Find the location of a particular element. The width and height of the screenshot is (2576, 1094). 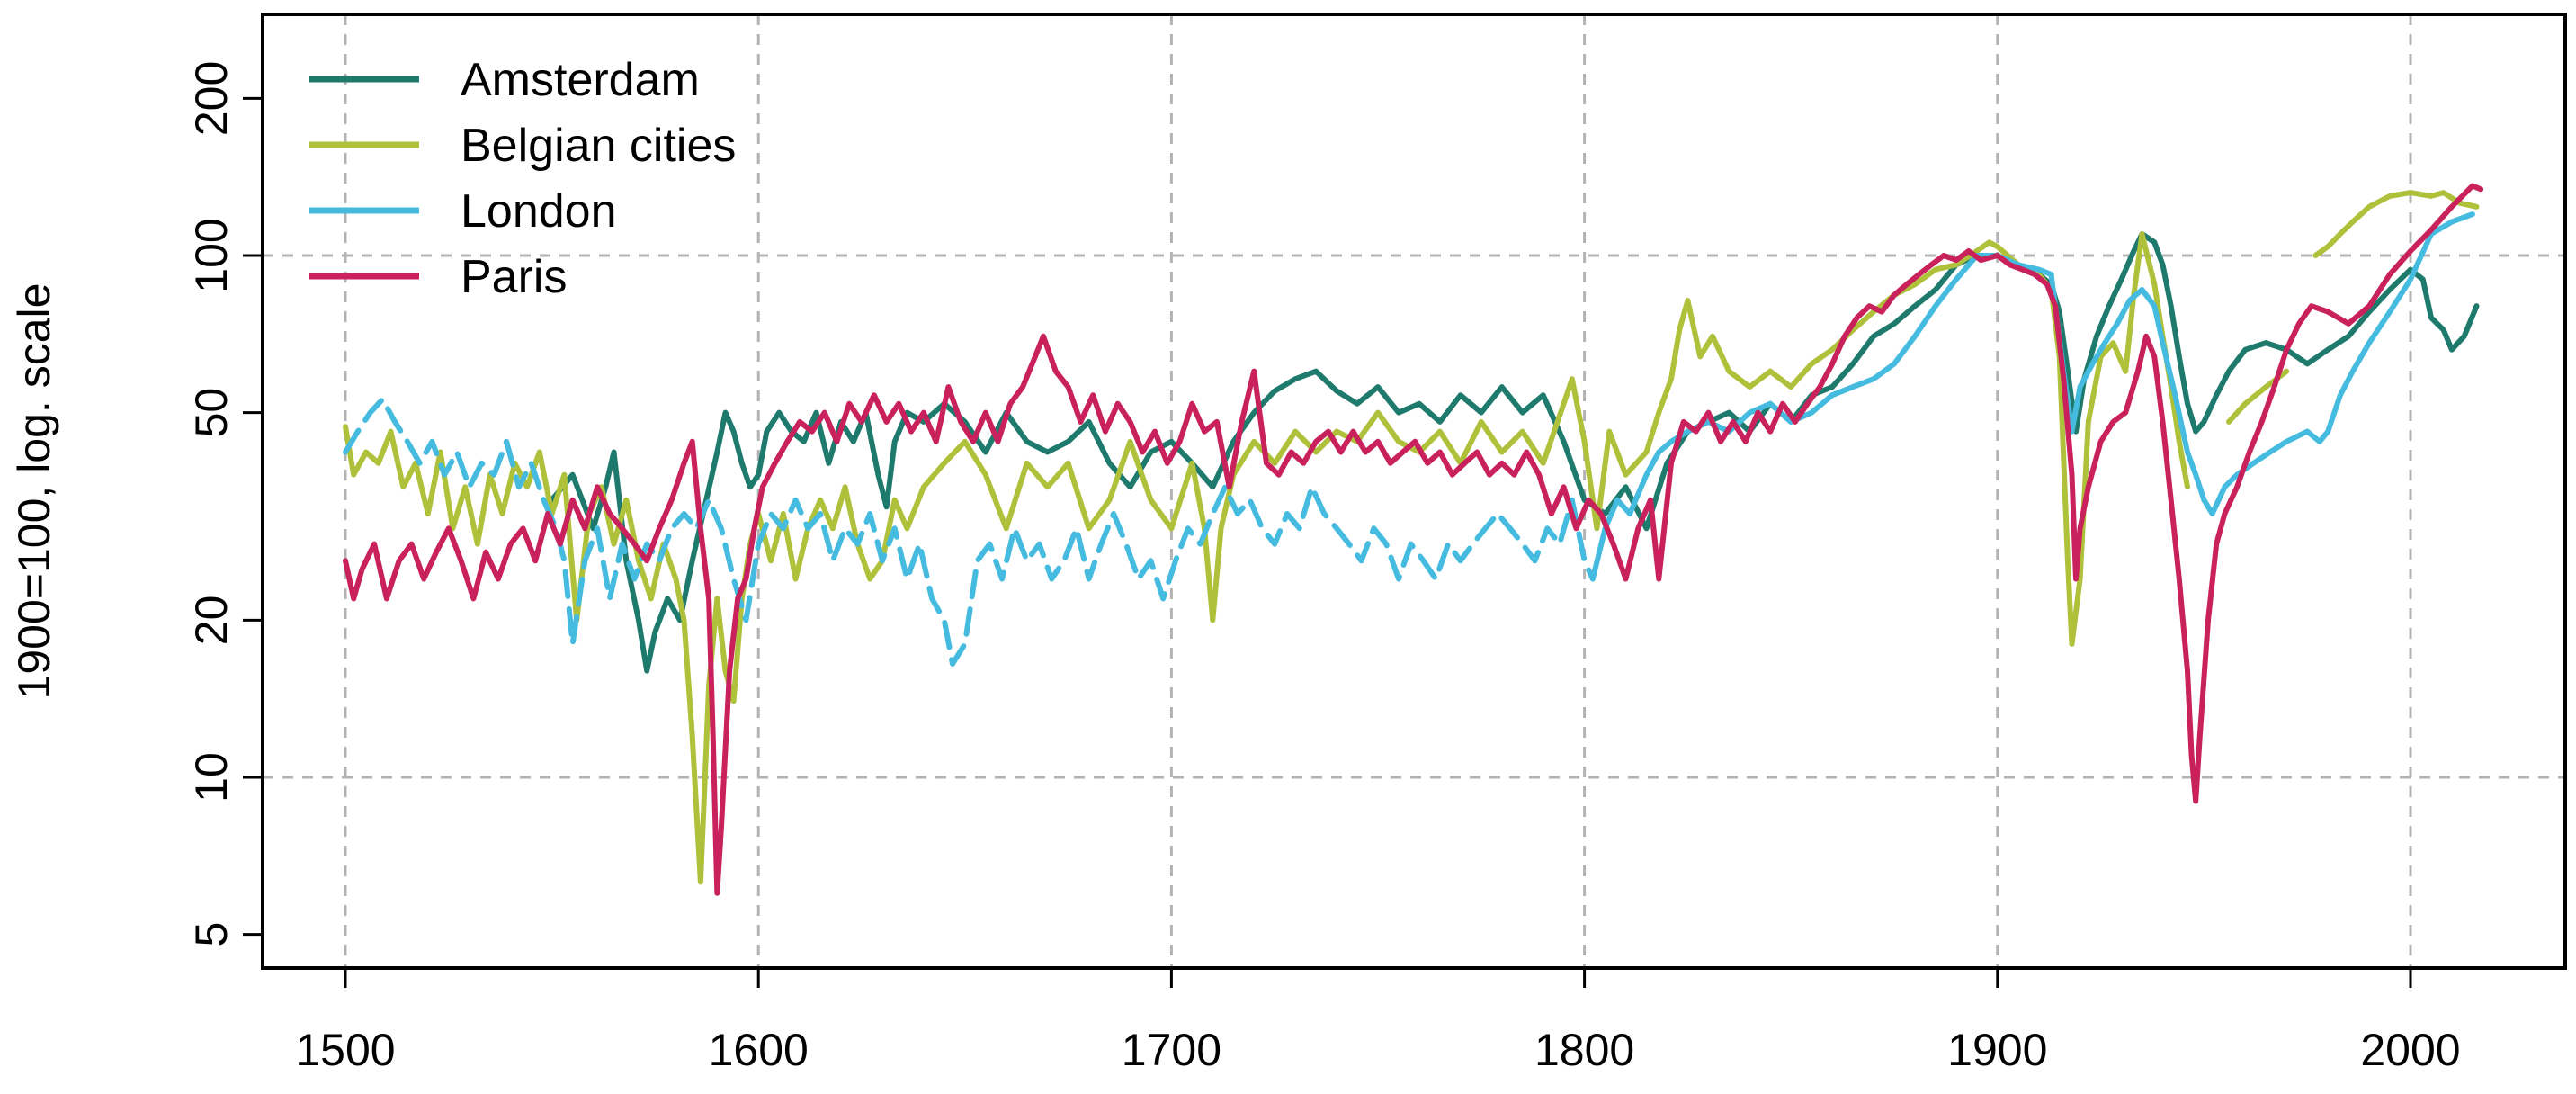

legend-label-3: Paris is located at coordinates (514, 277).